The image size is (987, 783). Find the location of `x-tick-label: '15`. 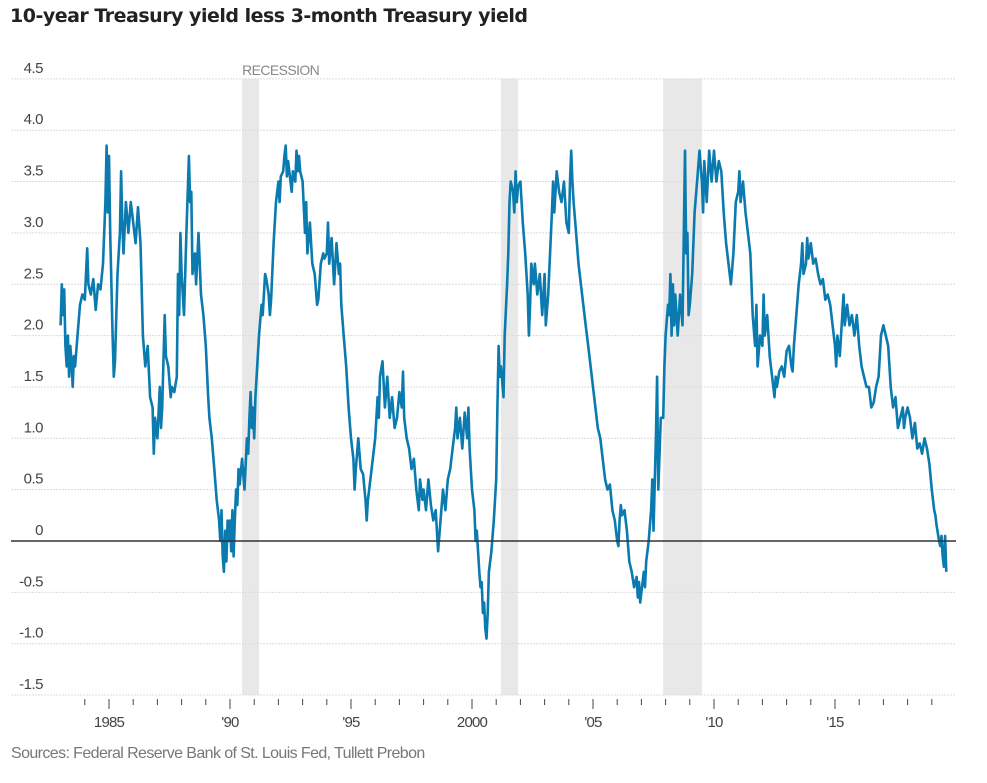

x-tick-label: '15 is located at coordinates (835, 722).